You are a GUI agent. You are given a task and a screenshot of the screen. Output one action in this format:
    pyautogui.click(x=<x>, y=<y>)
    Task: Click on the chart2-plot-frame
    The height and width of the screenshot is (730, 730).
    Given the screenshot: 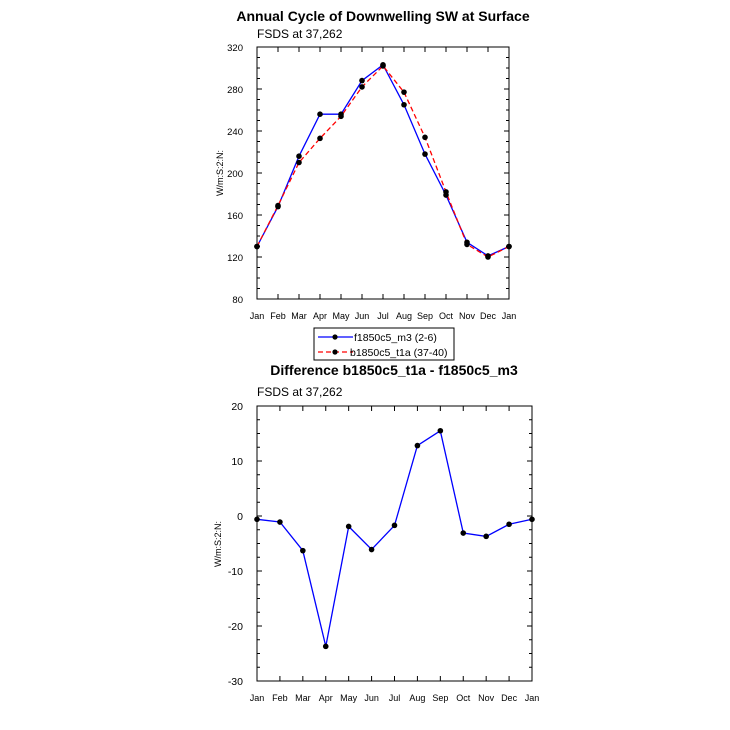 What is the action you would take?
    pyautogui.click(x=394, y=543)
    